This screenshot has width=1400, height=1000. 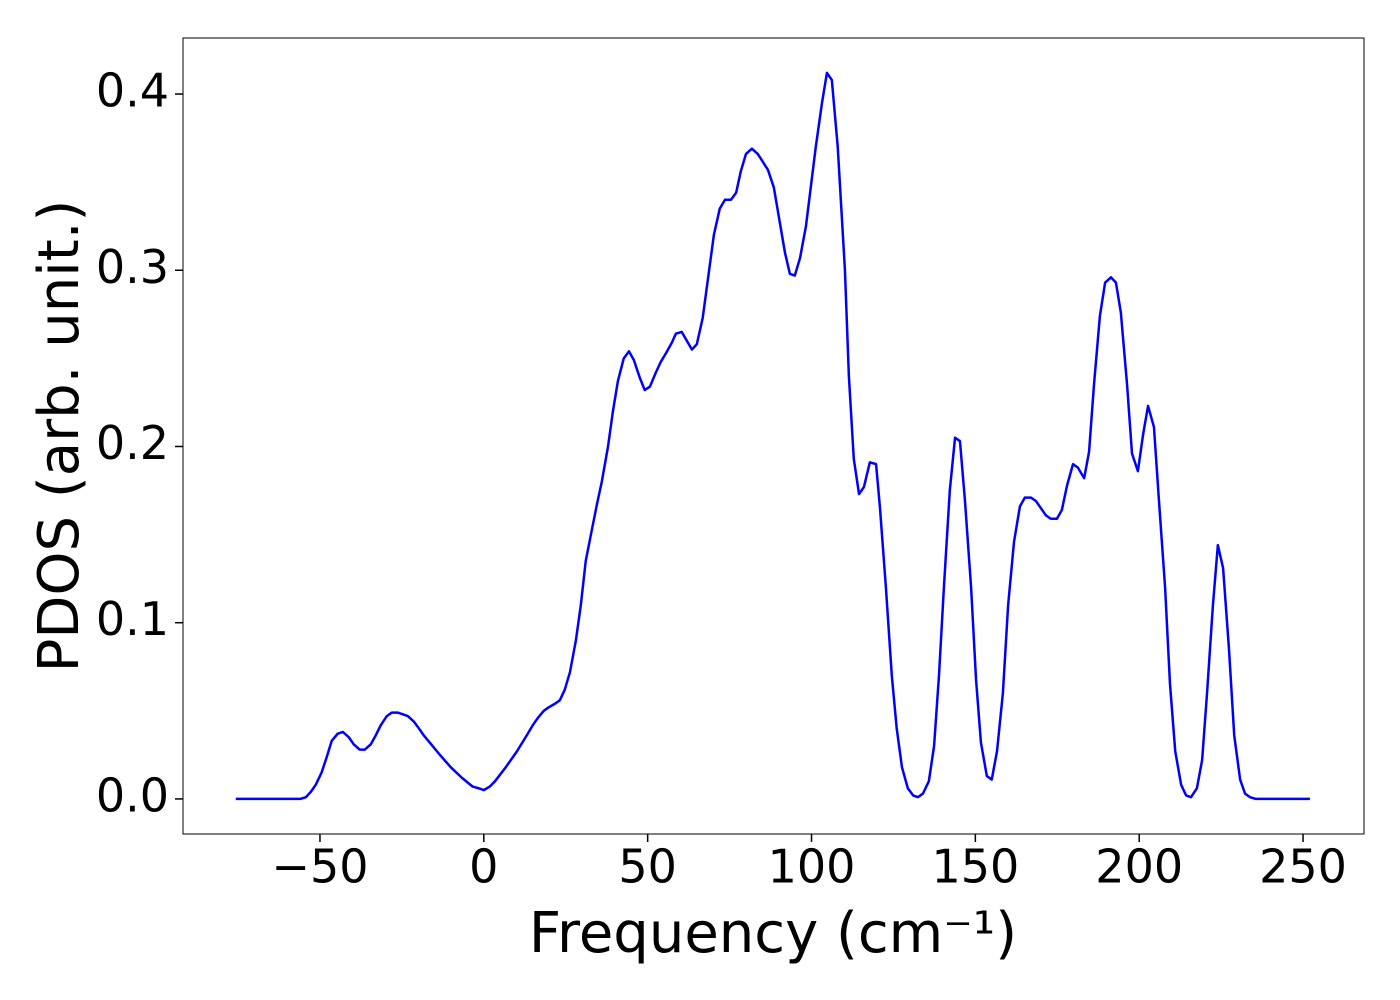 I want to click on y-tick-label: 0.2, so click(x=132, y=443).